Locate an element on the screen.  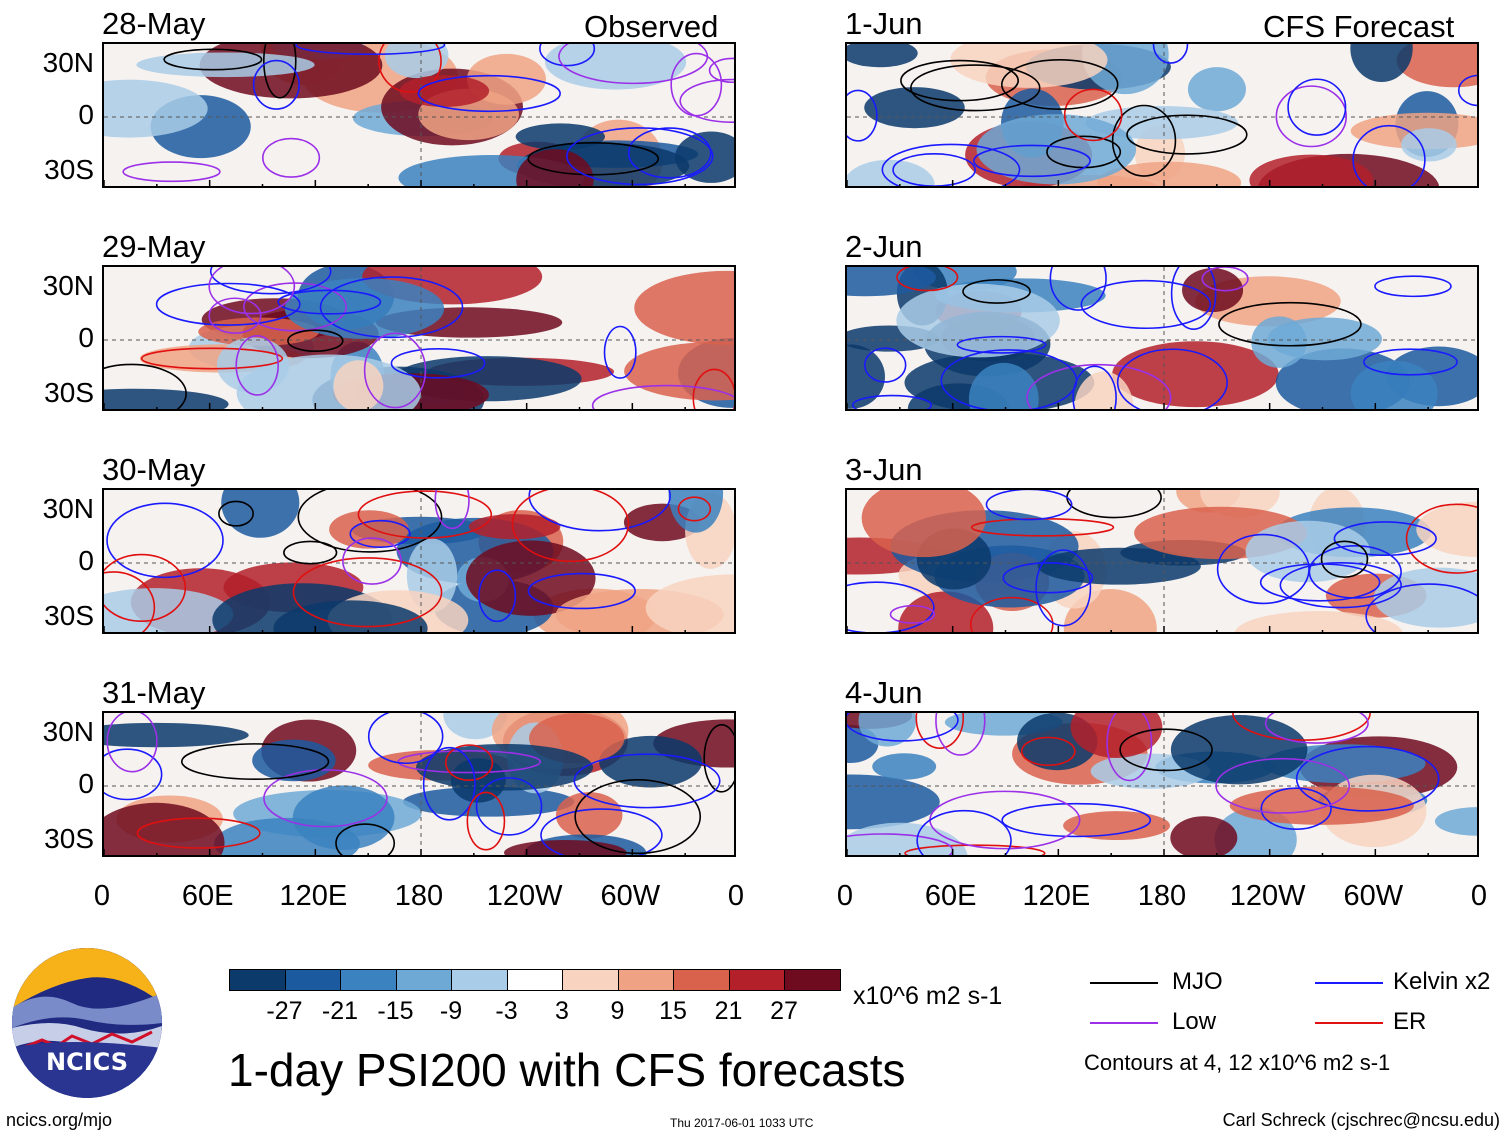
map-panel-28-May is located at coordinates (419, 115).